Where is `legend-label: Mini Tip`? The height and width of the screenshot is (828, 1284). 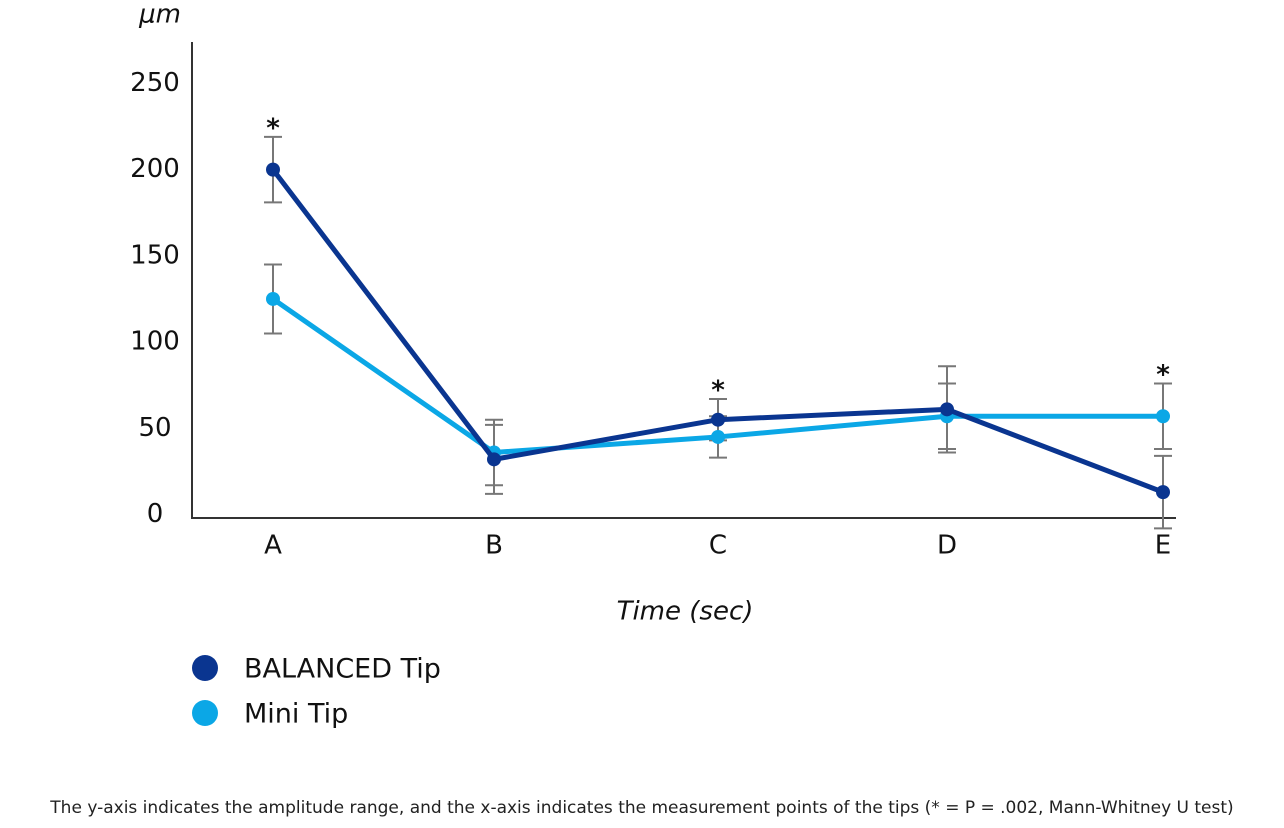
legend-label: Mini Tip is located at coordinates (296, 714).